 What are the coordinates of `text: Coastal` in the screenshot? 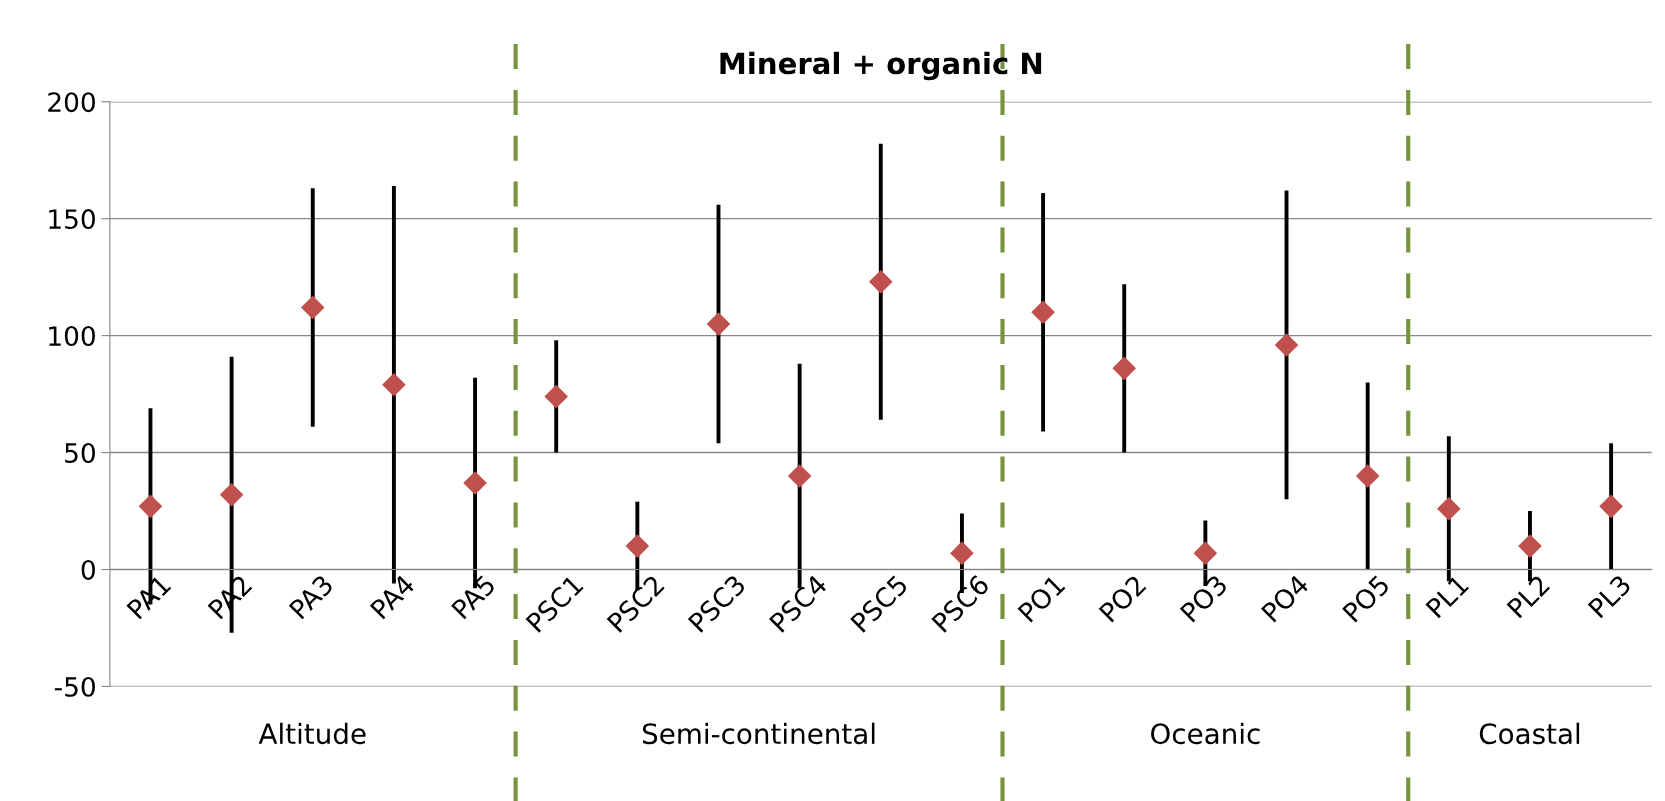 It's located at (1529, 733).